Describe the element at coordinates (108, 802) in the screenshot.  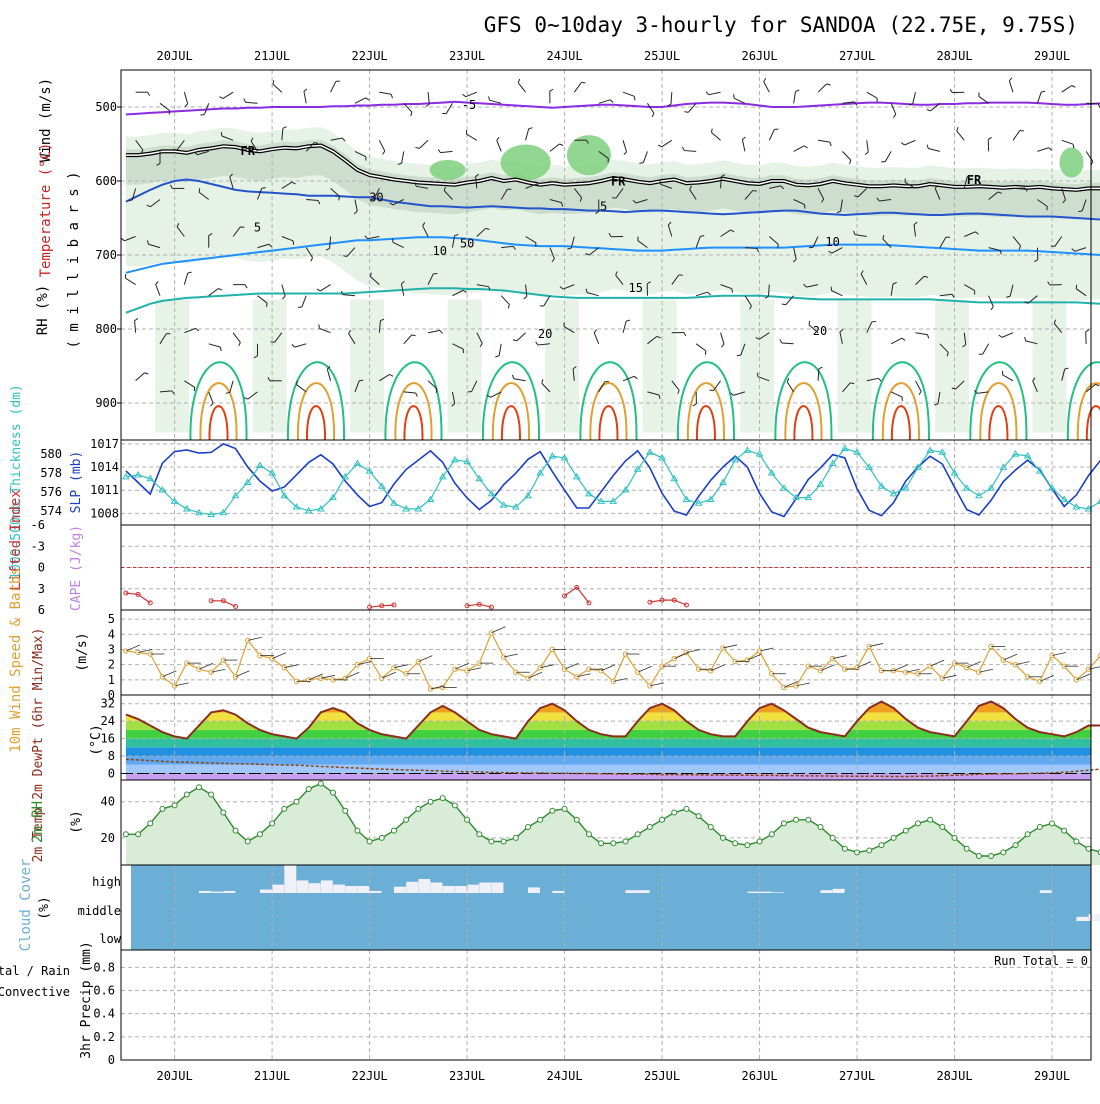
I see `rh-tick-label: 40` at that location.